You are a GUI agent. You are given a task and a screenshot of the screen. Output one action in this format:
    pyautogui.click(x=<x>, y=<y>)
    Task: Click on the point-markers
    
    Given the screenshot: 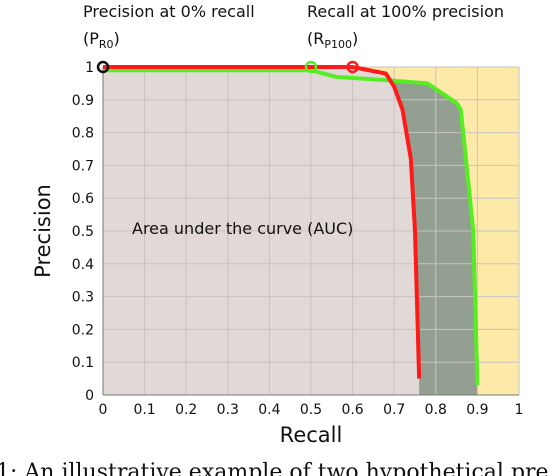 What is the action you would take?
    pyautogui.click(x=227, y=67)
    